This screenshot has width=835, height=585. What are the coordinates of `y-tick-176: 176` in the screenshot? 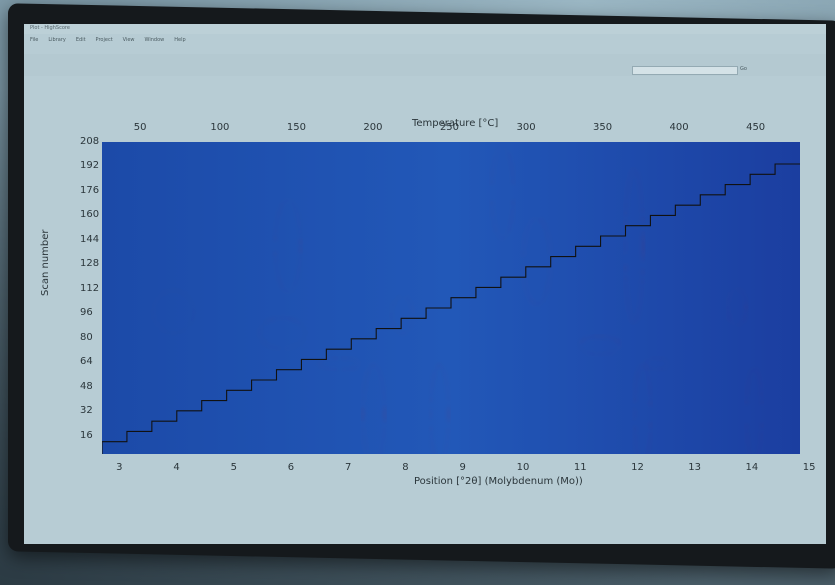 It's located at (90, 190).